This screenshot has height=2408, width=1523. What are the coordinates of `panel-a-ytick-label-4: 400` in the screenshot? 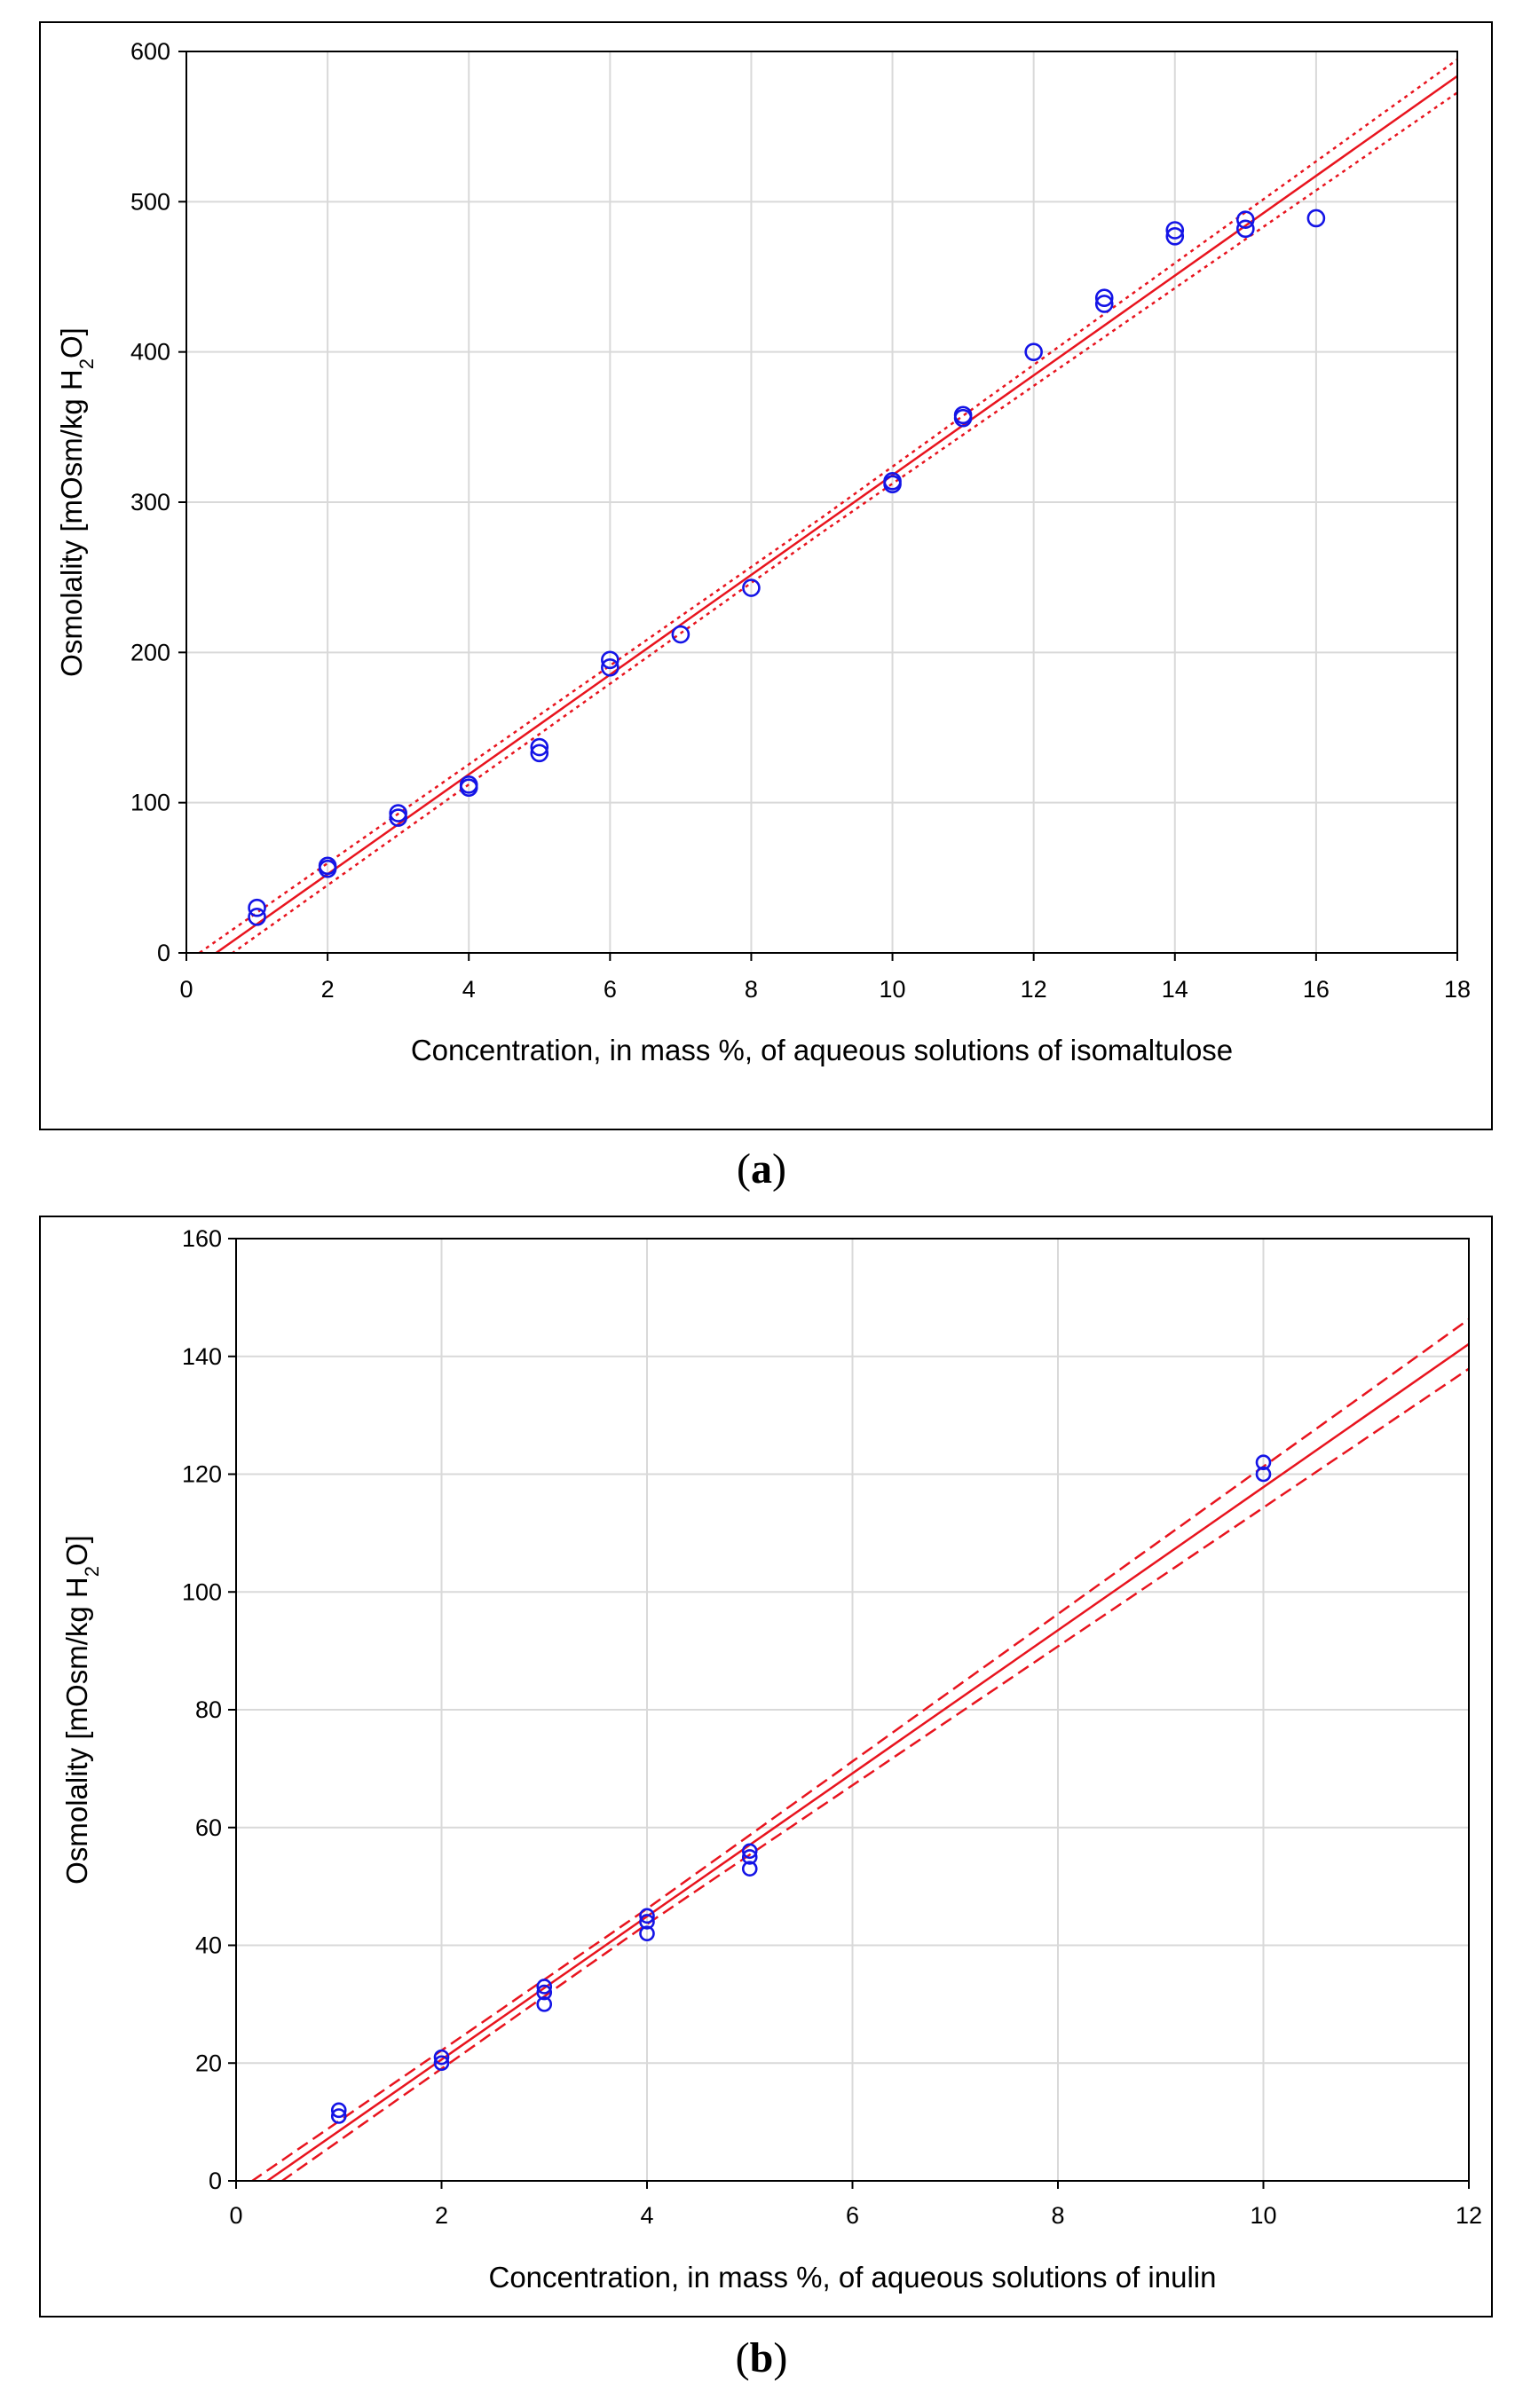 It's located at (150, 352).